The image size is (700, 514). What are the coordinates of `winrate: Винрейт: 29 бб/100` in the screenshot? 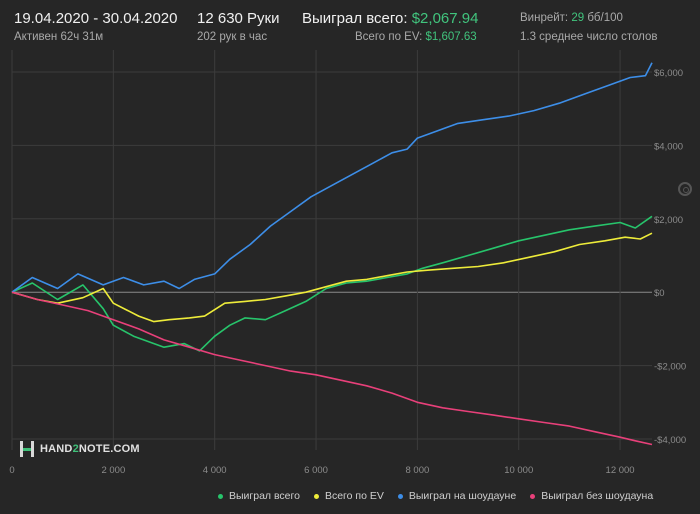 It's located at (571, 18).